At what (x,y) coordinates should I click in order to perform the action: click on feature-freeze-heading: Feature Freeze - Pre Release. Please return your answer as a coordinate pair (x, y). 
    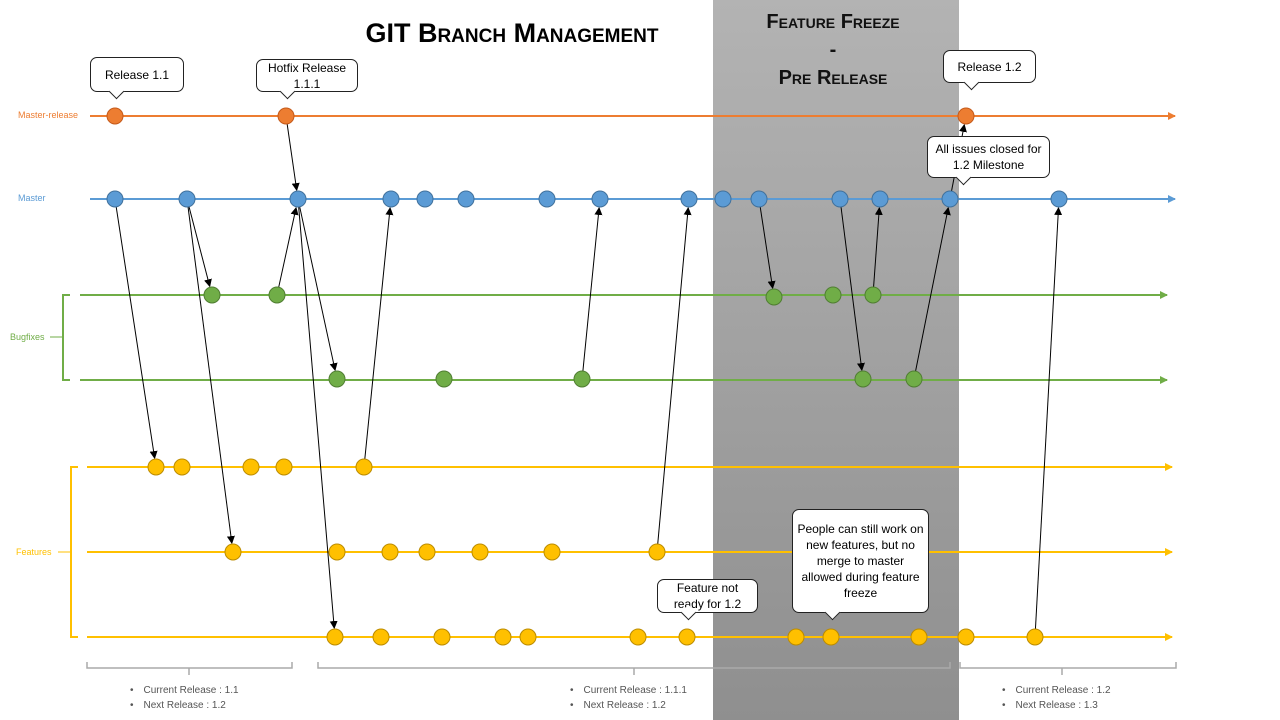
    Looking at the image, I should click on (833, 50).